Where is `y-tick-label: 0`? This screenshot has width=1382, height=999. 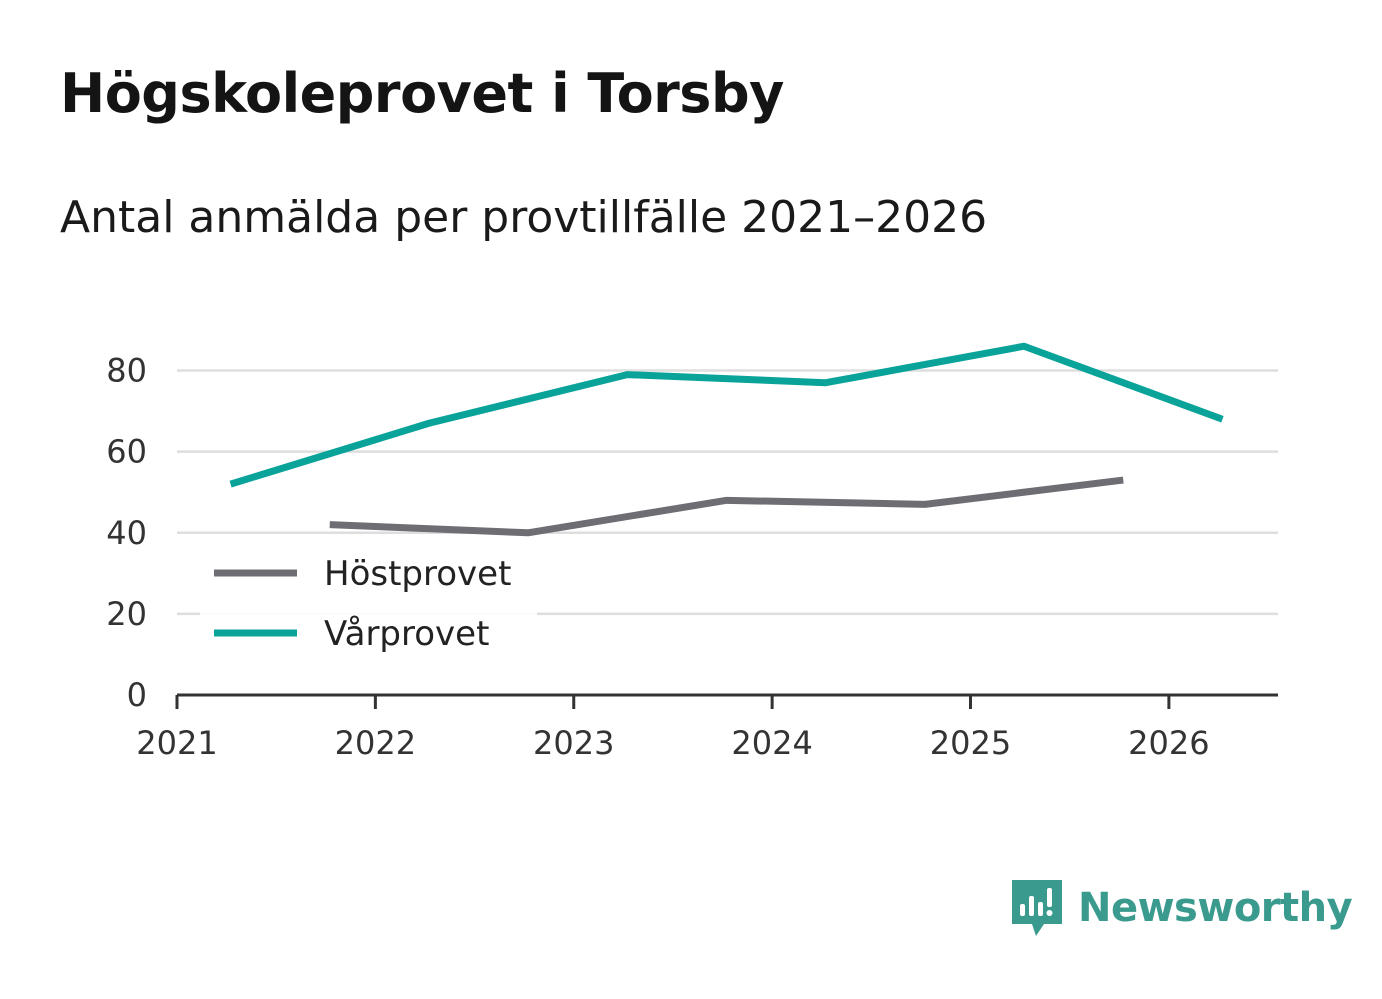
y-tick-label: 0 is located at coordinates (137, 695).